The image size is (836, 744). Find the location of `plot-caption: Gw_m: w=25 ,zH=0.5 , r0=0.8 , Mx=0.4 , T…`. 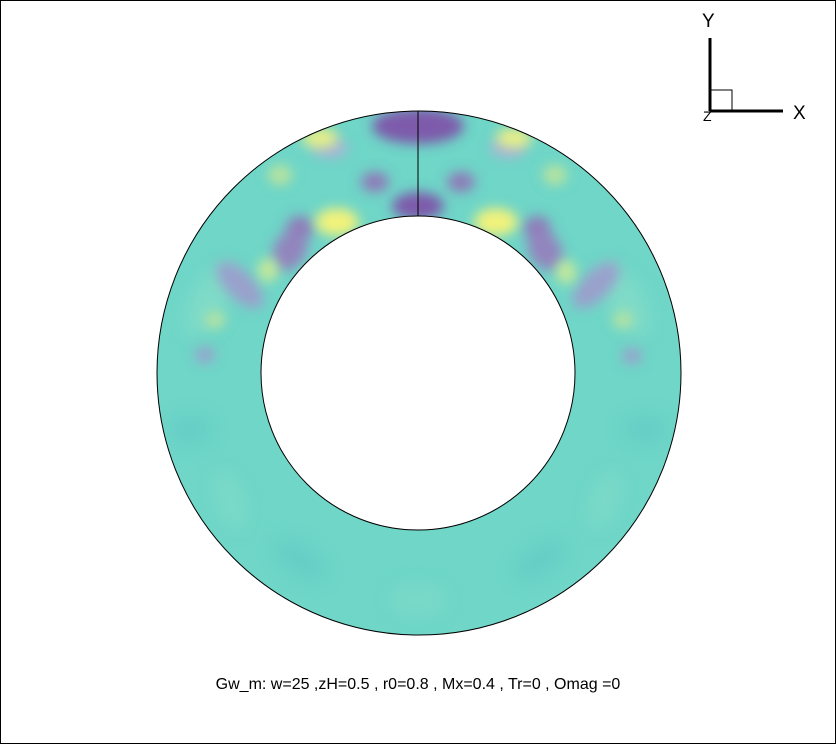

plot-caption: Gw_m: w=25 ,zH=0.5 , r0=0.8 , Mx=0.4 , T… is located at coordinates (418, 684).